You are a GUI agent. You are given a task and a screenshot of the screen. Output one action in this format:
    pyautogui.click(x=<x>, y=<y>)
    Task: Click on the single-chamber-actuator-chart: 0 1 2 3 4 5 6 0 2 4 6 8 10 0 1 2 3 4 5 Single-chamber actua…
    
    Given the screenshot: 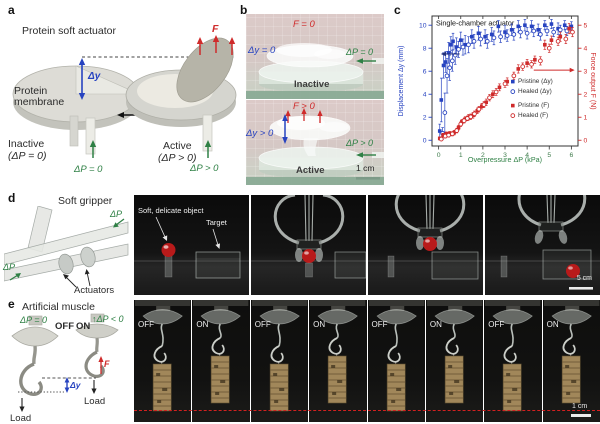 What is the action you would take?
    pyautogui.click(x=497, y=89)
    